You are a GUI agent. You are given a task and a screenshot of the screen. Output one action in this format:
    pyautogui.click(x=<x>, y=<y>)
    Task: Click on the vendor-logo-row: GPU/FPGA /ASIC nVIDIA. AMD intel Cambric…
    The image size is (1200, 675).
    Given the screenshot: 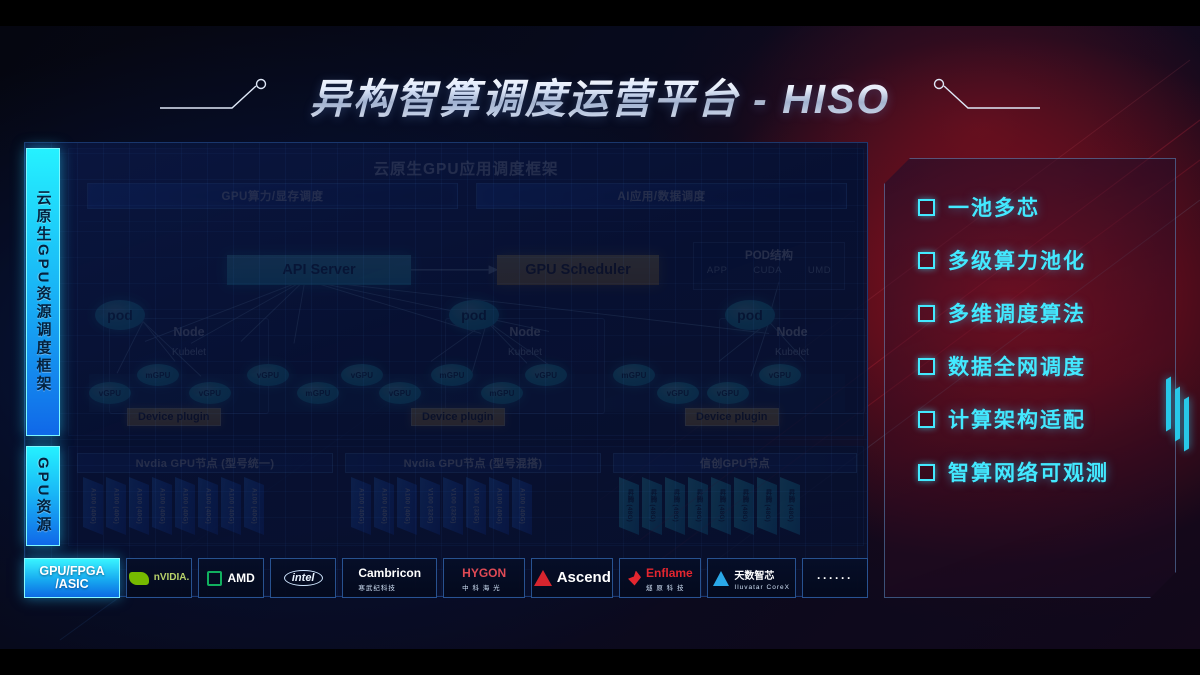 What is the action you would take?
    pyautogui.click(x=446, y=578)
    